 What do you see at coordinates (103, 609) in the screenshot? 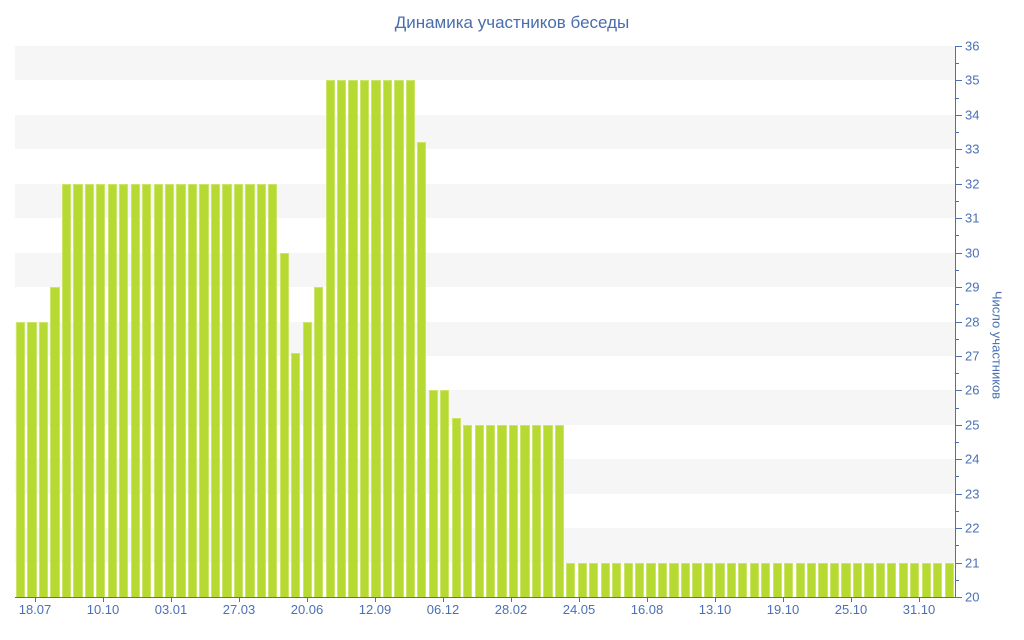
I see `x-axis-label: 10.10` at bounding box center [103, 609].